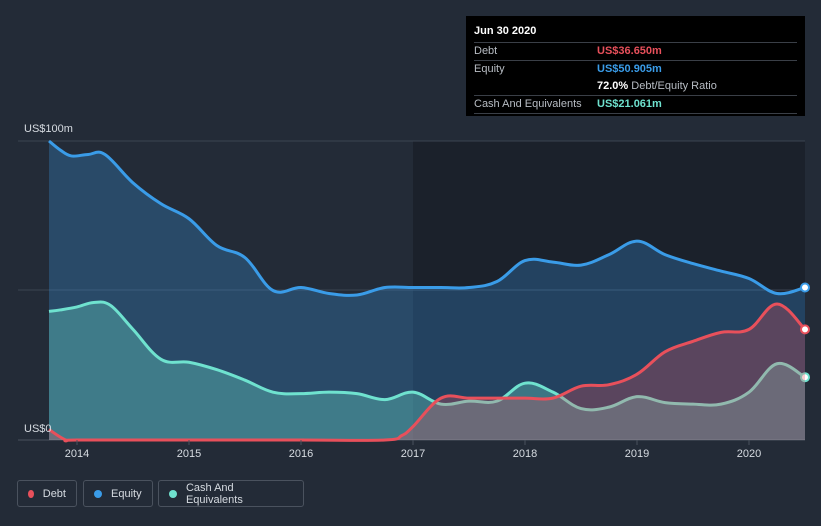 The image size is (821, 526). What do you see at coordinates (54, 493) in the screenshot?
I see `legend-label-debt: Debt` at bounding box center [54, 493].